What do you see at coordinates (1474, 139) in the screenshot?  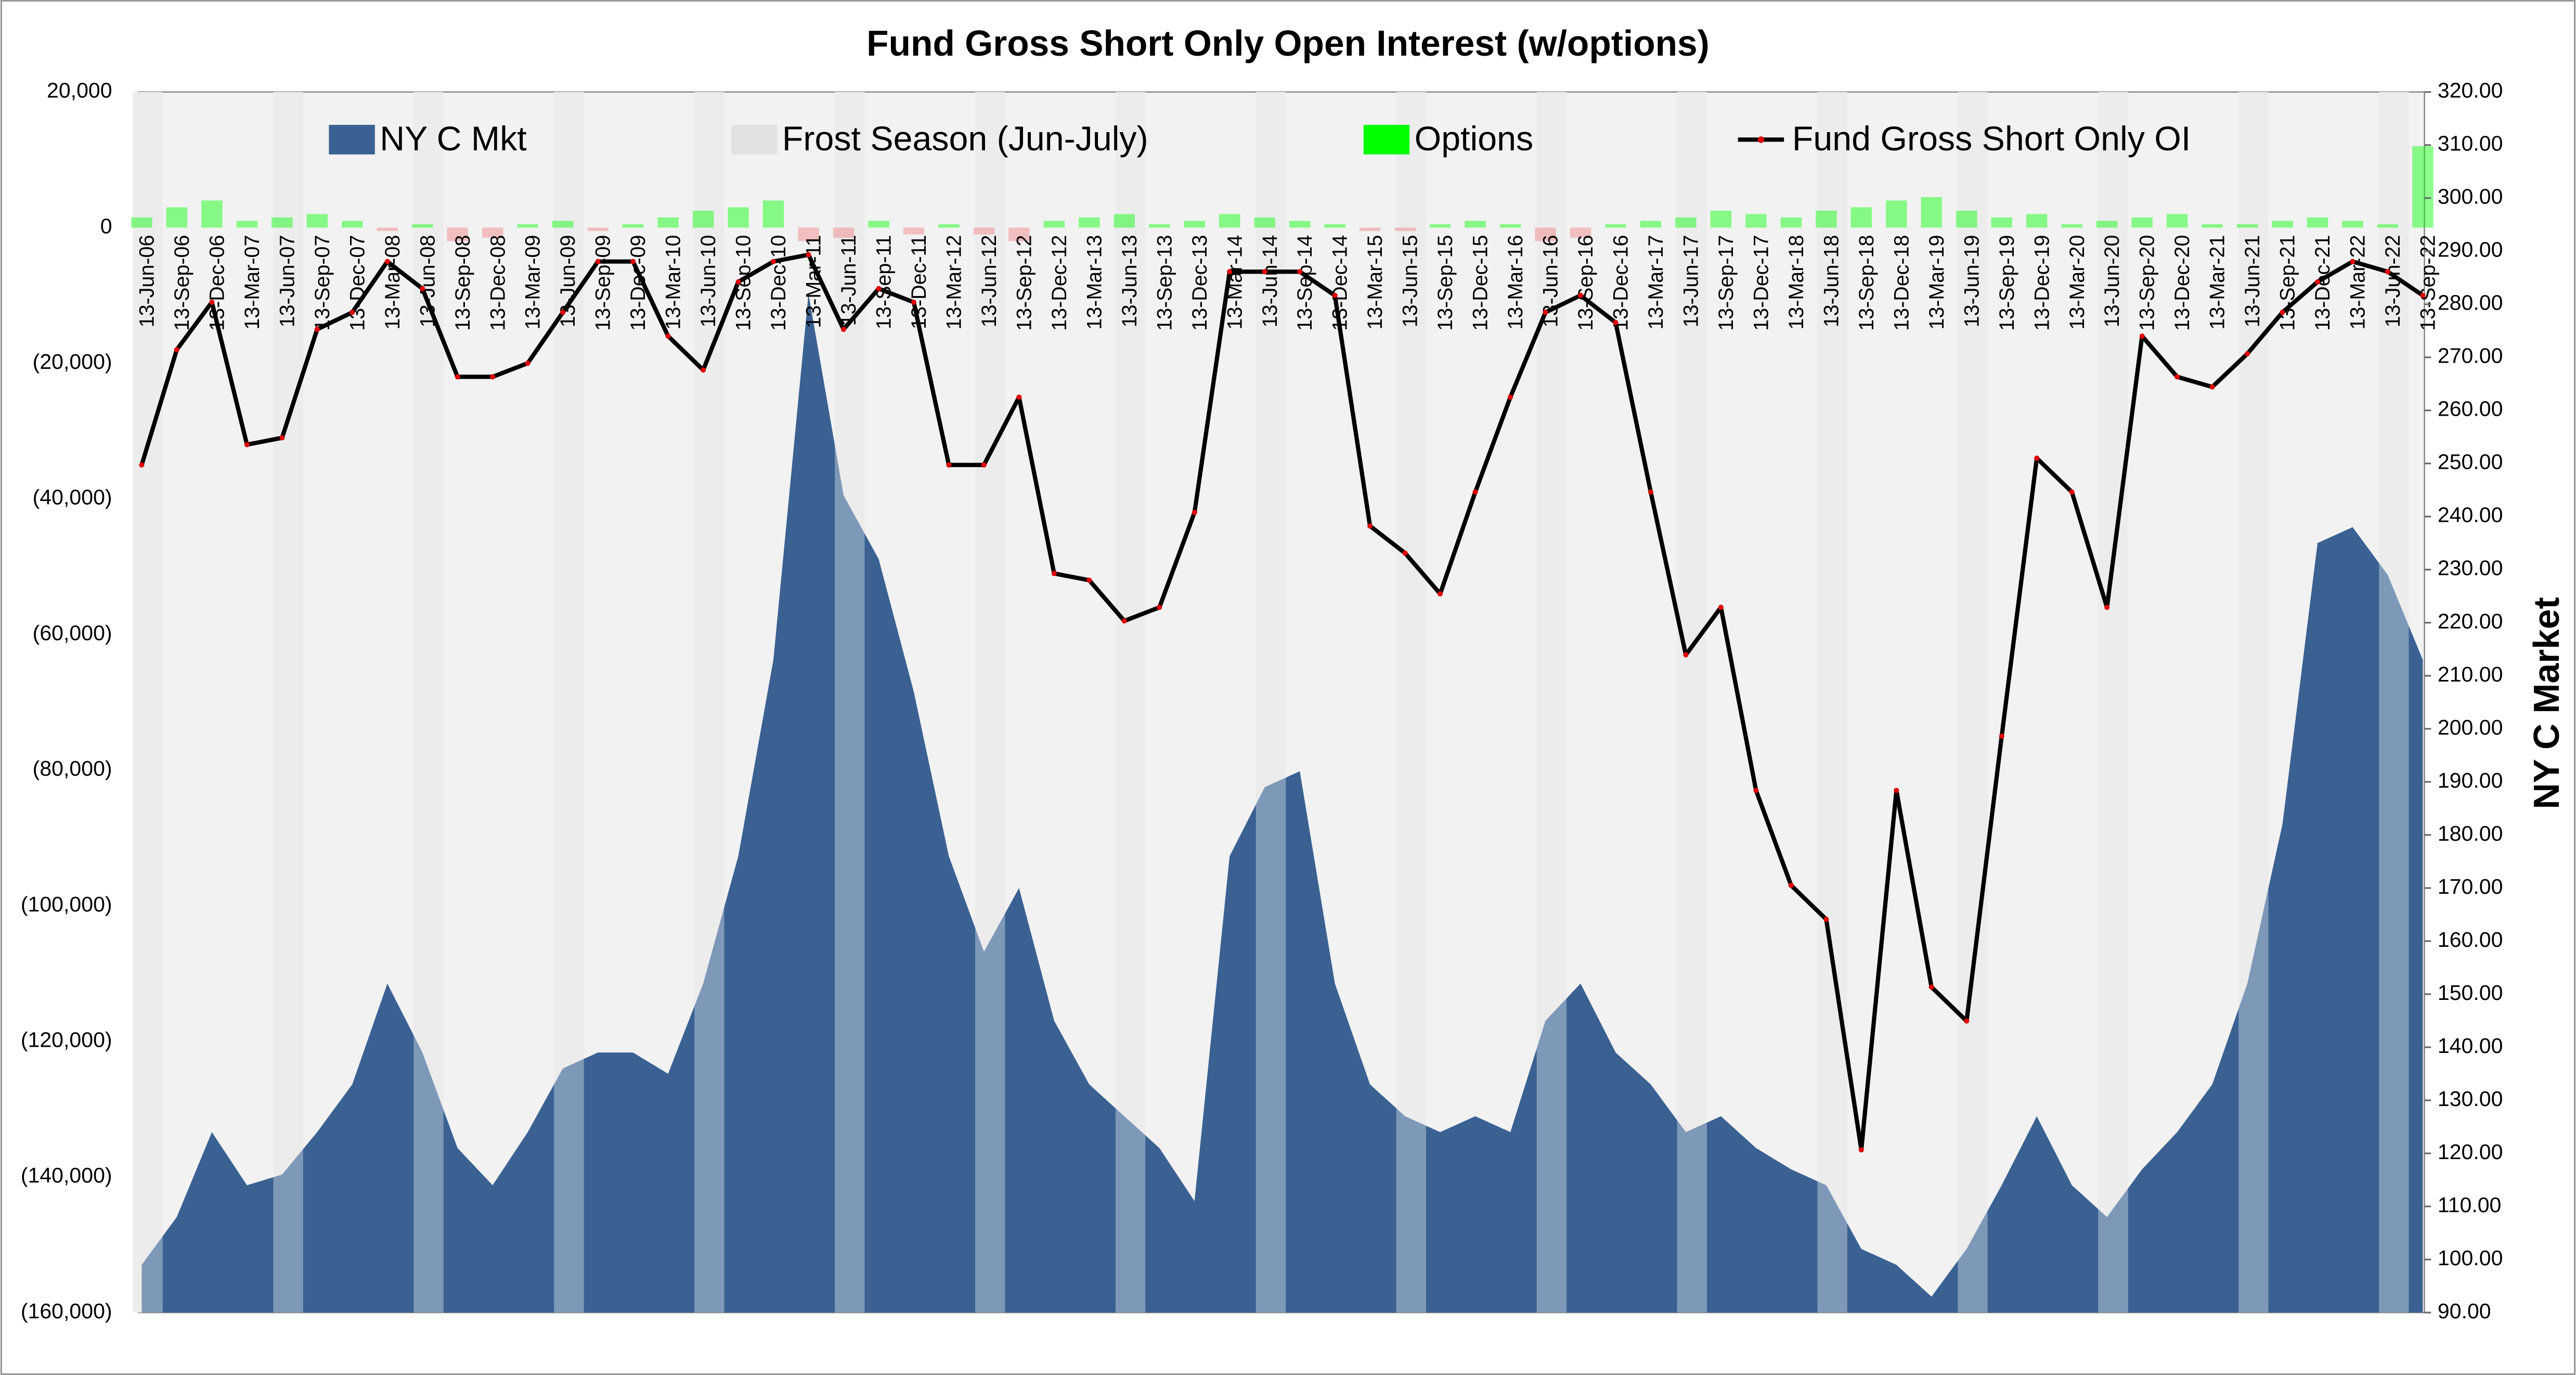 I see `legend-label: Options` at bounding box center [1474, 139].